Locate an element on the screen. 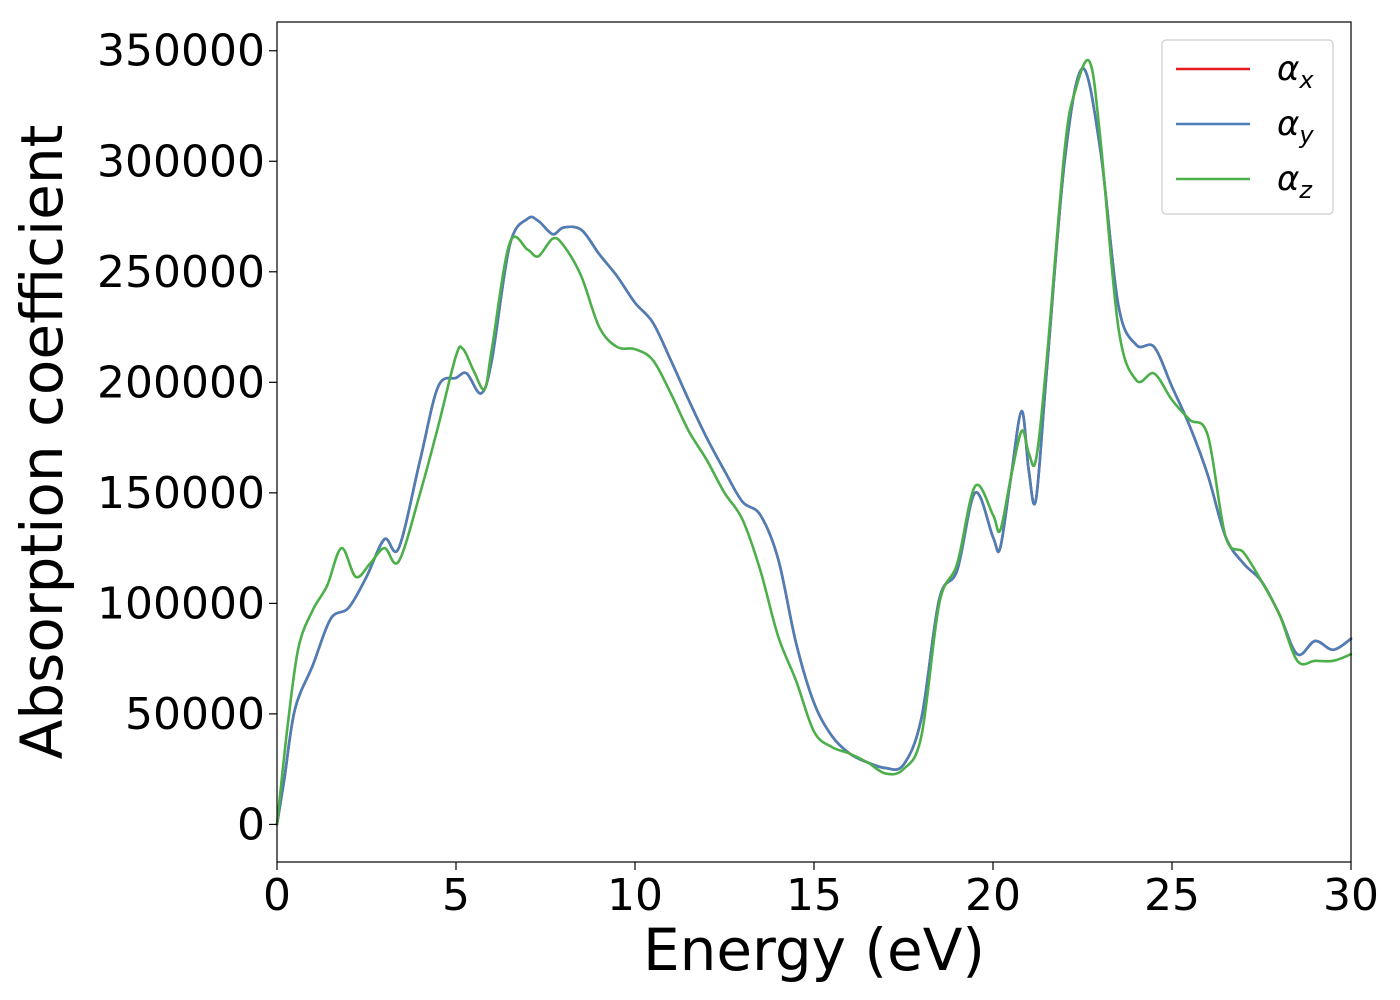 Image resolution: width=1400 pixels, height=1000 pixels. y-tick-label: 300000 is located at coordinates (181, 161).